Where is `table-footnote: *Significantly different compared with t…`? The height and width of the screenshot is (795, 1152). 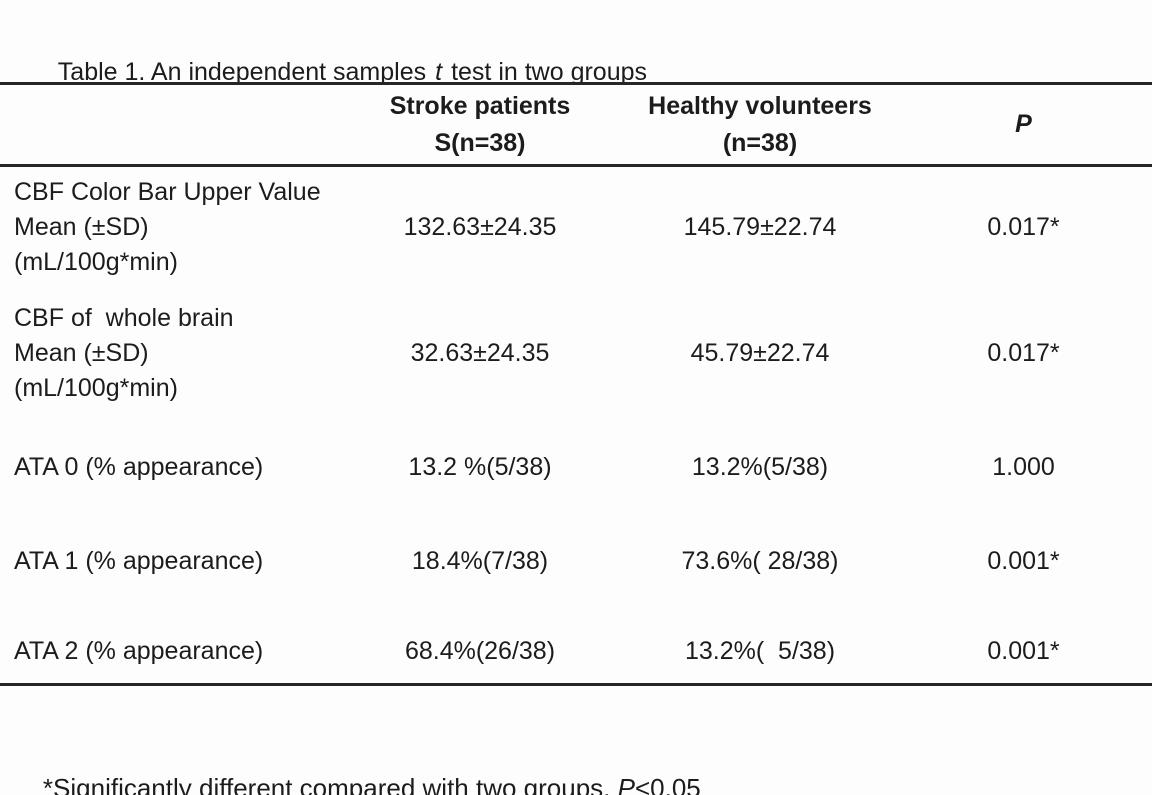
table-footnote: *Significantly different compared with t… is located at coordinates (357, 768).